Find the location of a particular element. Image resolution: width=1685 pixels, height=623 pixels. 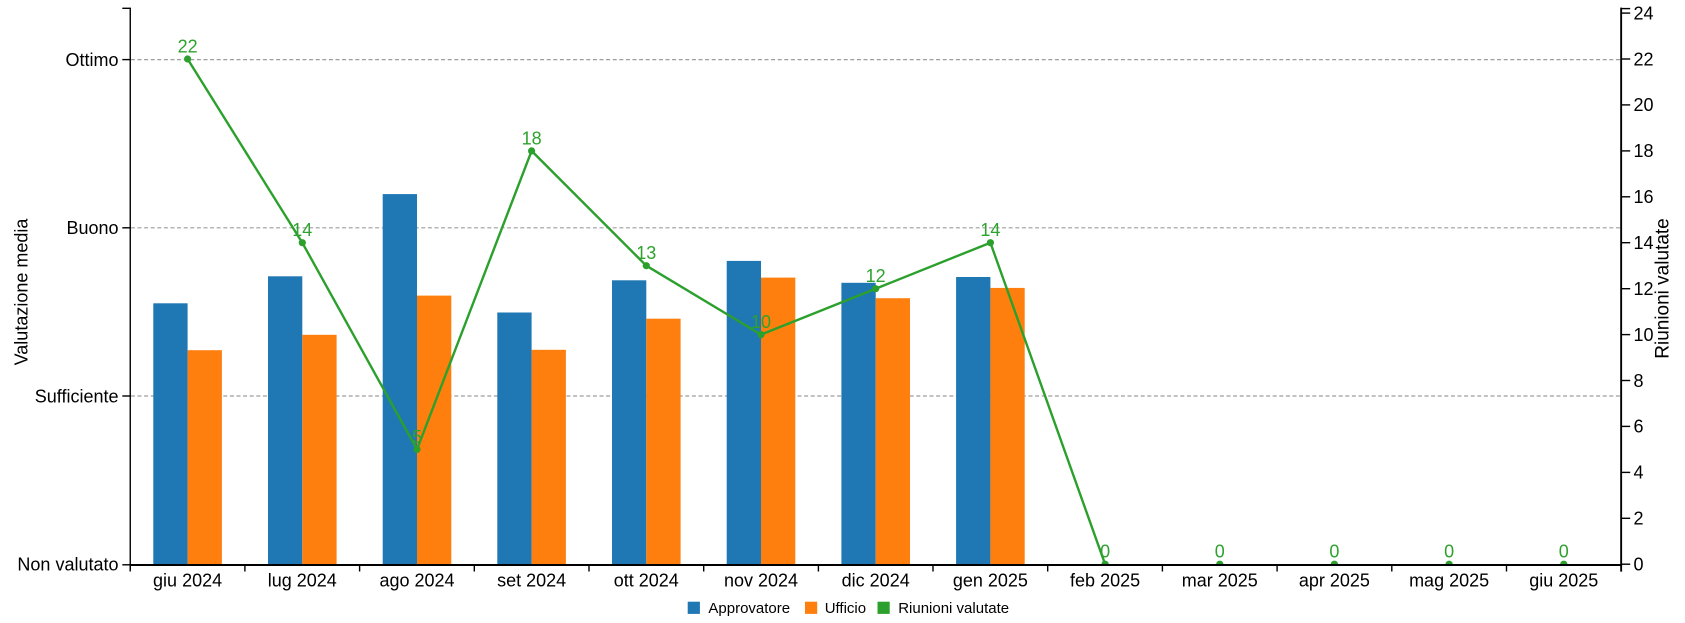

svg-text: Ufficio is located at coordinates (845, 608).